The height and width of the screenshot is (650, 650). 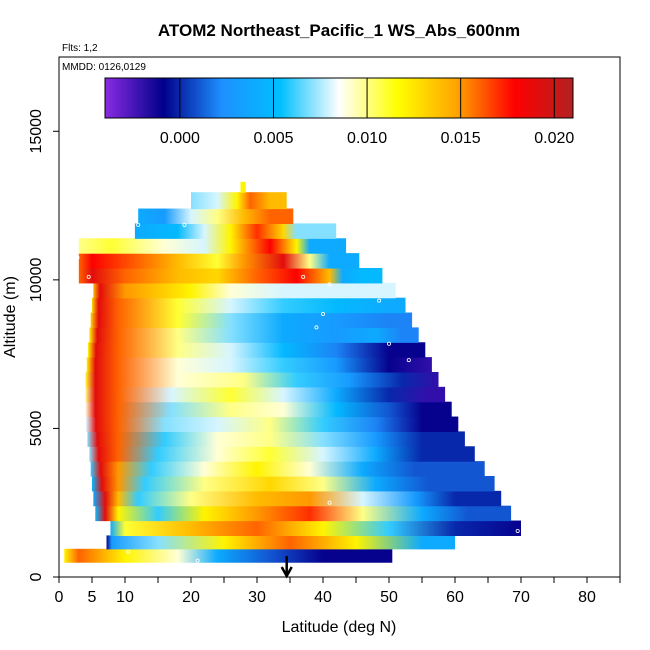 What do you see at coordinates (36, 429) in the screenshot?
I see `y-tick-label: 5000` at bounding box center [36, 429].